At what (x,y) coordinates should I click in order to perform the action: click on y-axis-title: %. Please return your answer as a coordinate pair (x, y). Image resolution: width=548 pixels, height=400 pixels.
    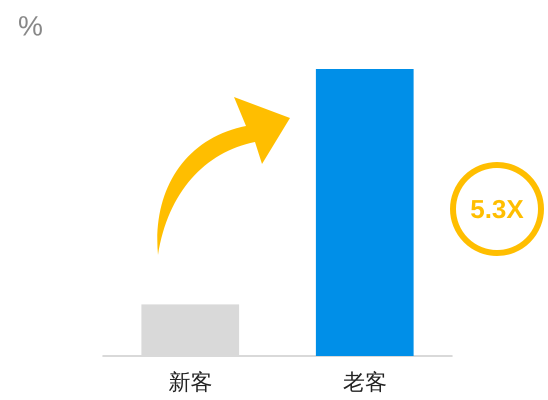
    Looking at the image, I should click on (30, 26).